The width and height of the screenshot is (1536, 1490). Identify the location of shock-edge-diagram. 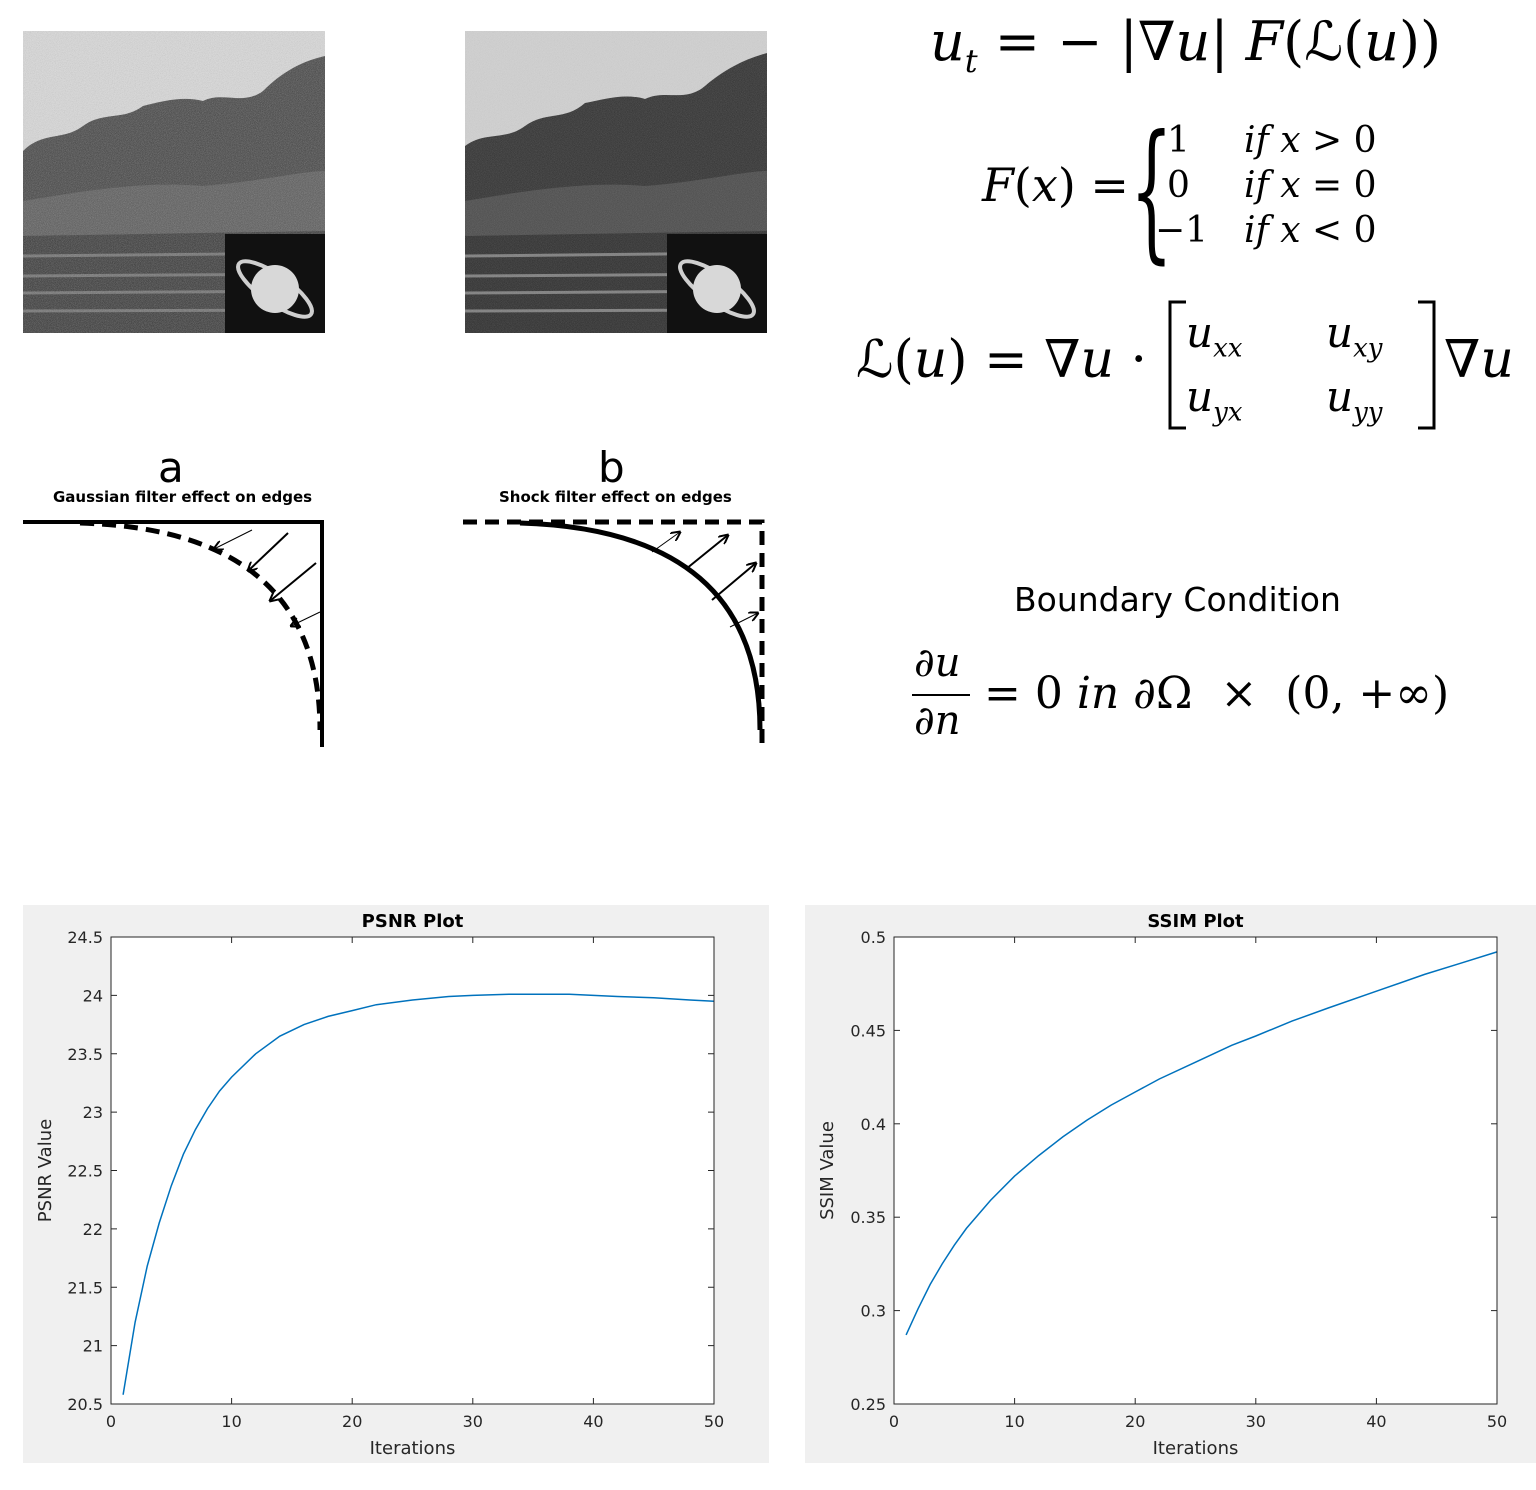
(614, 633).